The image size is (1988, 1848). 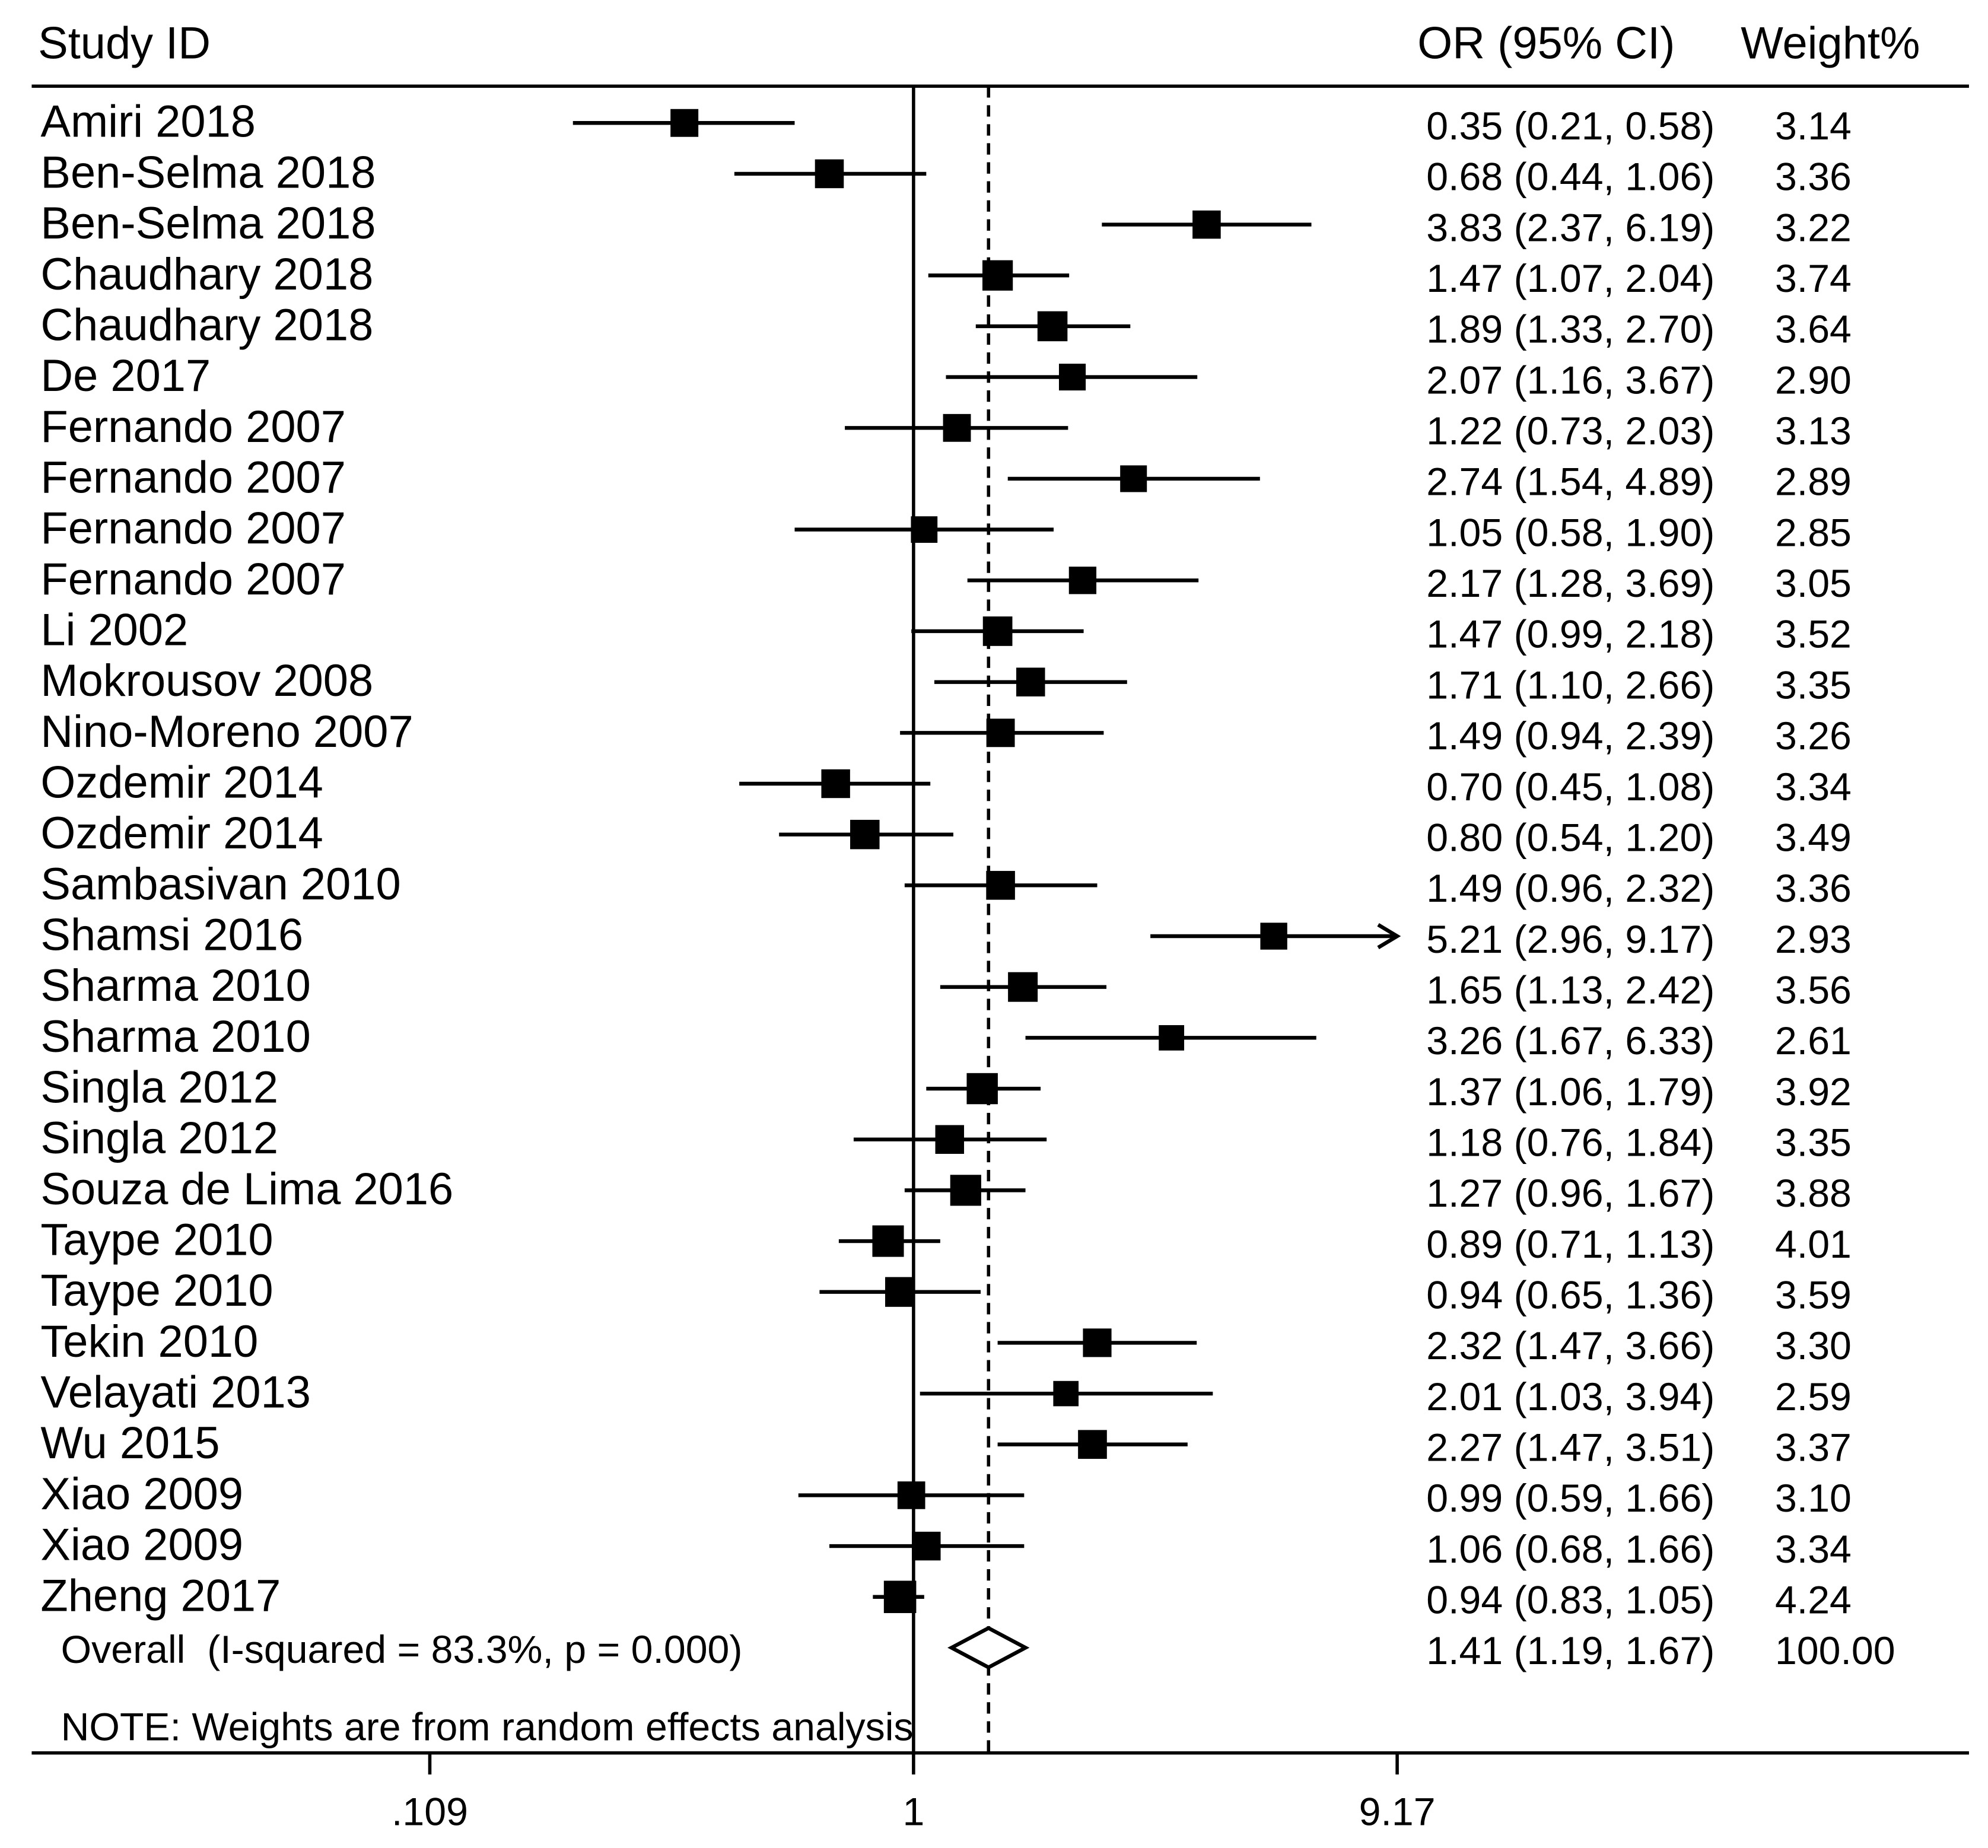 What do you see at coordinates (246, 1189) in the screenshot?
I see `study-label: Souza de Lima 2016` at bounding box center [246, 1189].